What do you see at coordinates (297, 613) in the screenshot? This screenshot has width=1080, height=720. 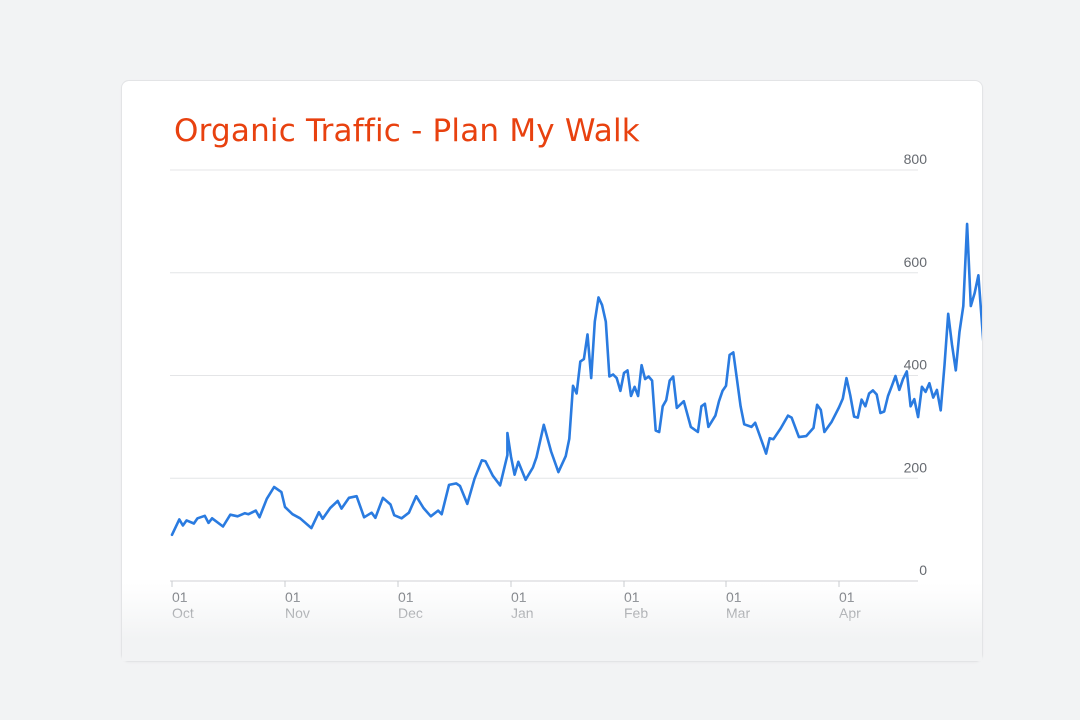 I see `x-tick-month: Nov` at bounding box center [297, 613].